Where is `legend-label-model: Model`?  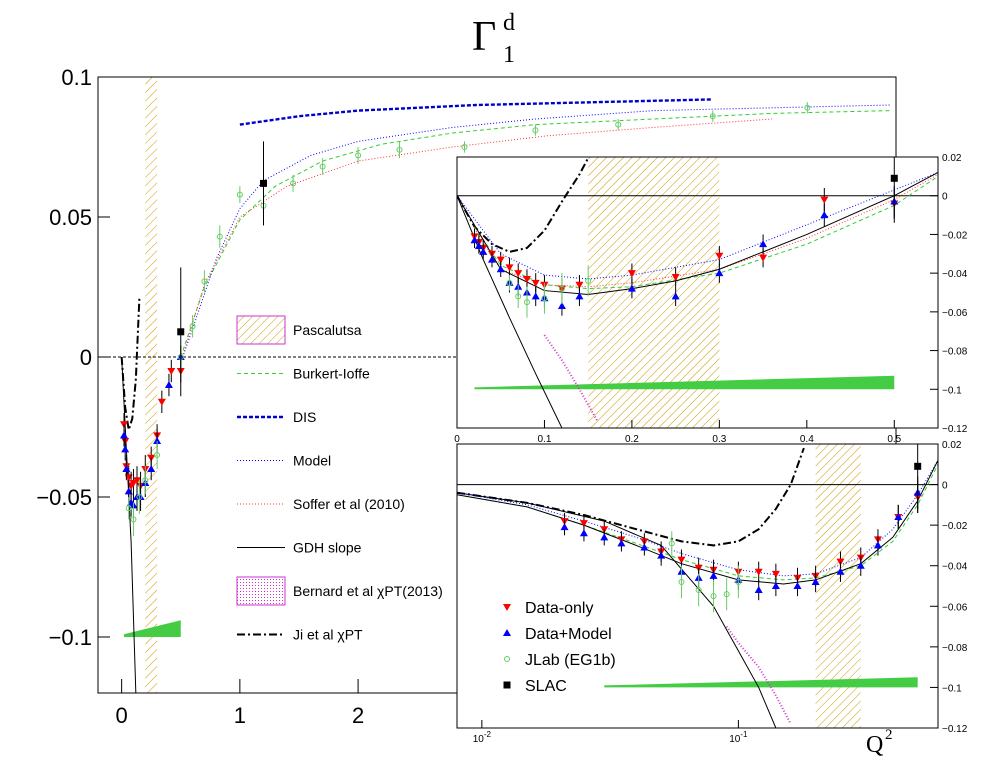
legend-label-model: Model is located at coordinates (312, 461).